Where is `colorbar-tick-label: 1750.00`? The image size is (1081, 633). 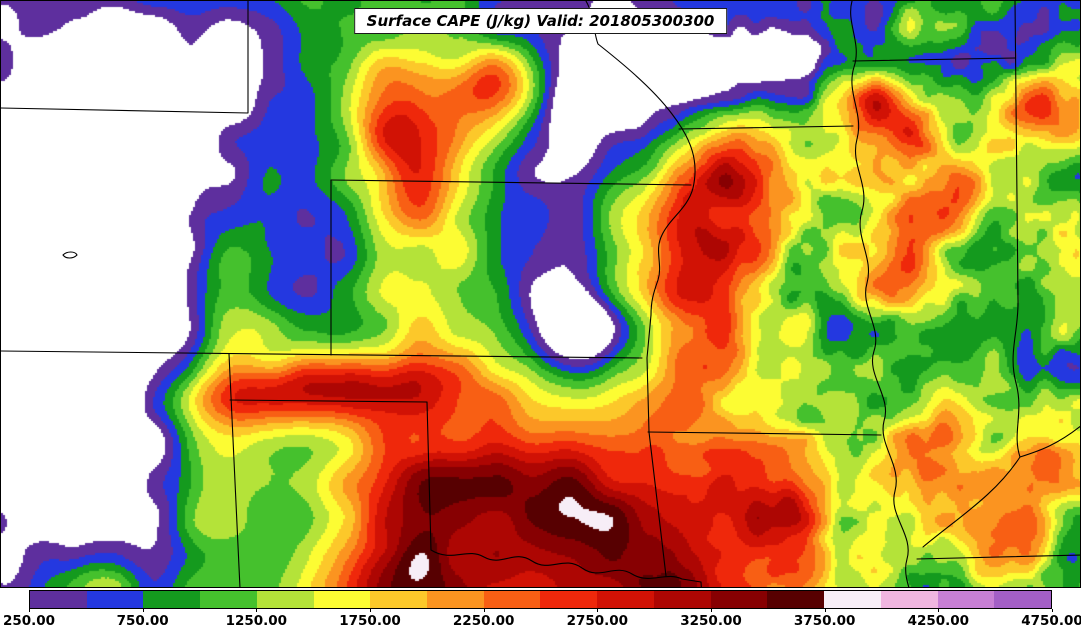 colorbar-tick-label: 1750.00 is located at coordinates (370, 621).